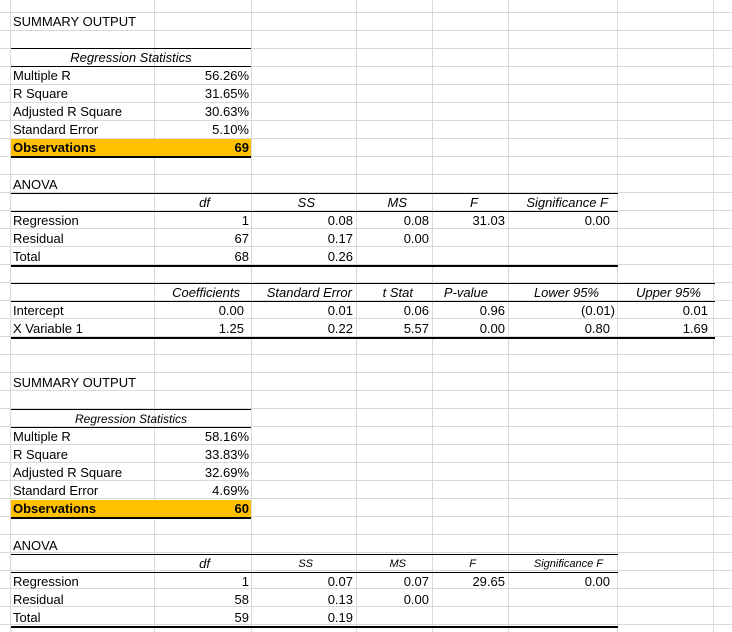  I want to click on stat-value: 5.10%, so click(230, 129).